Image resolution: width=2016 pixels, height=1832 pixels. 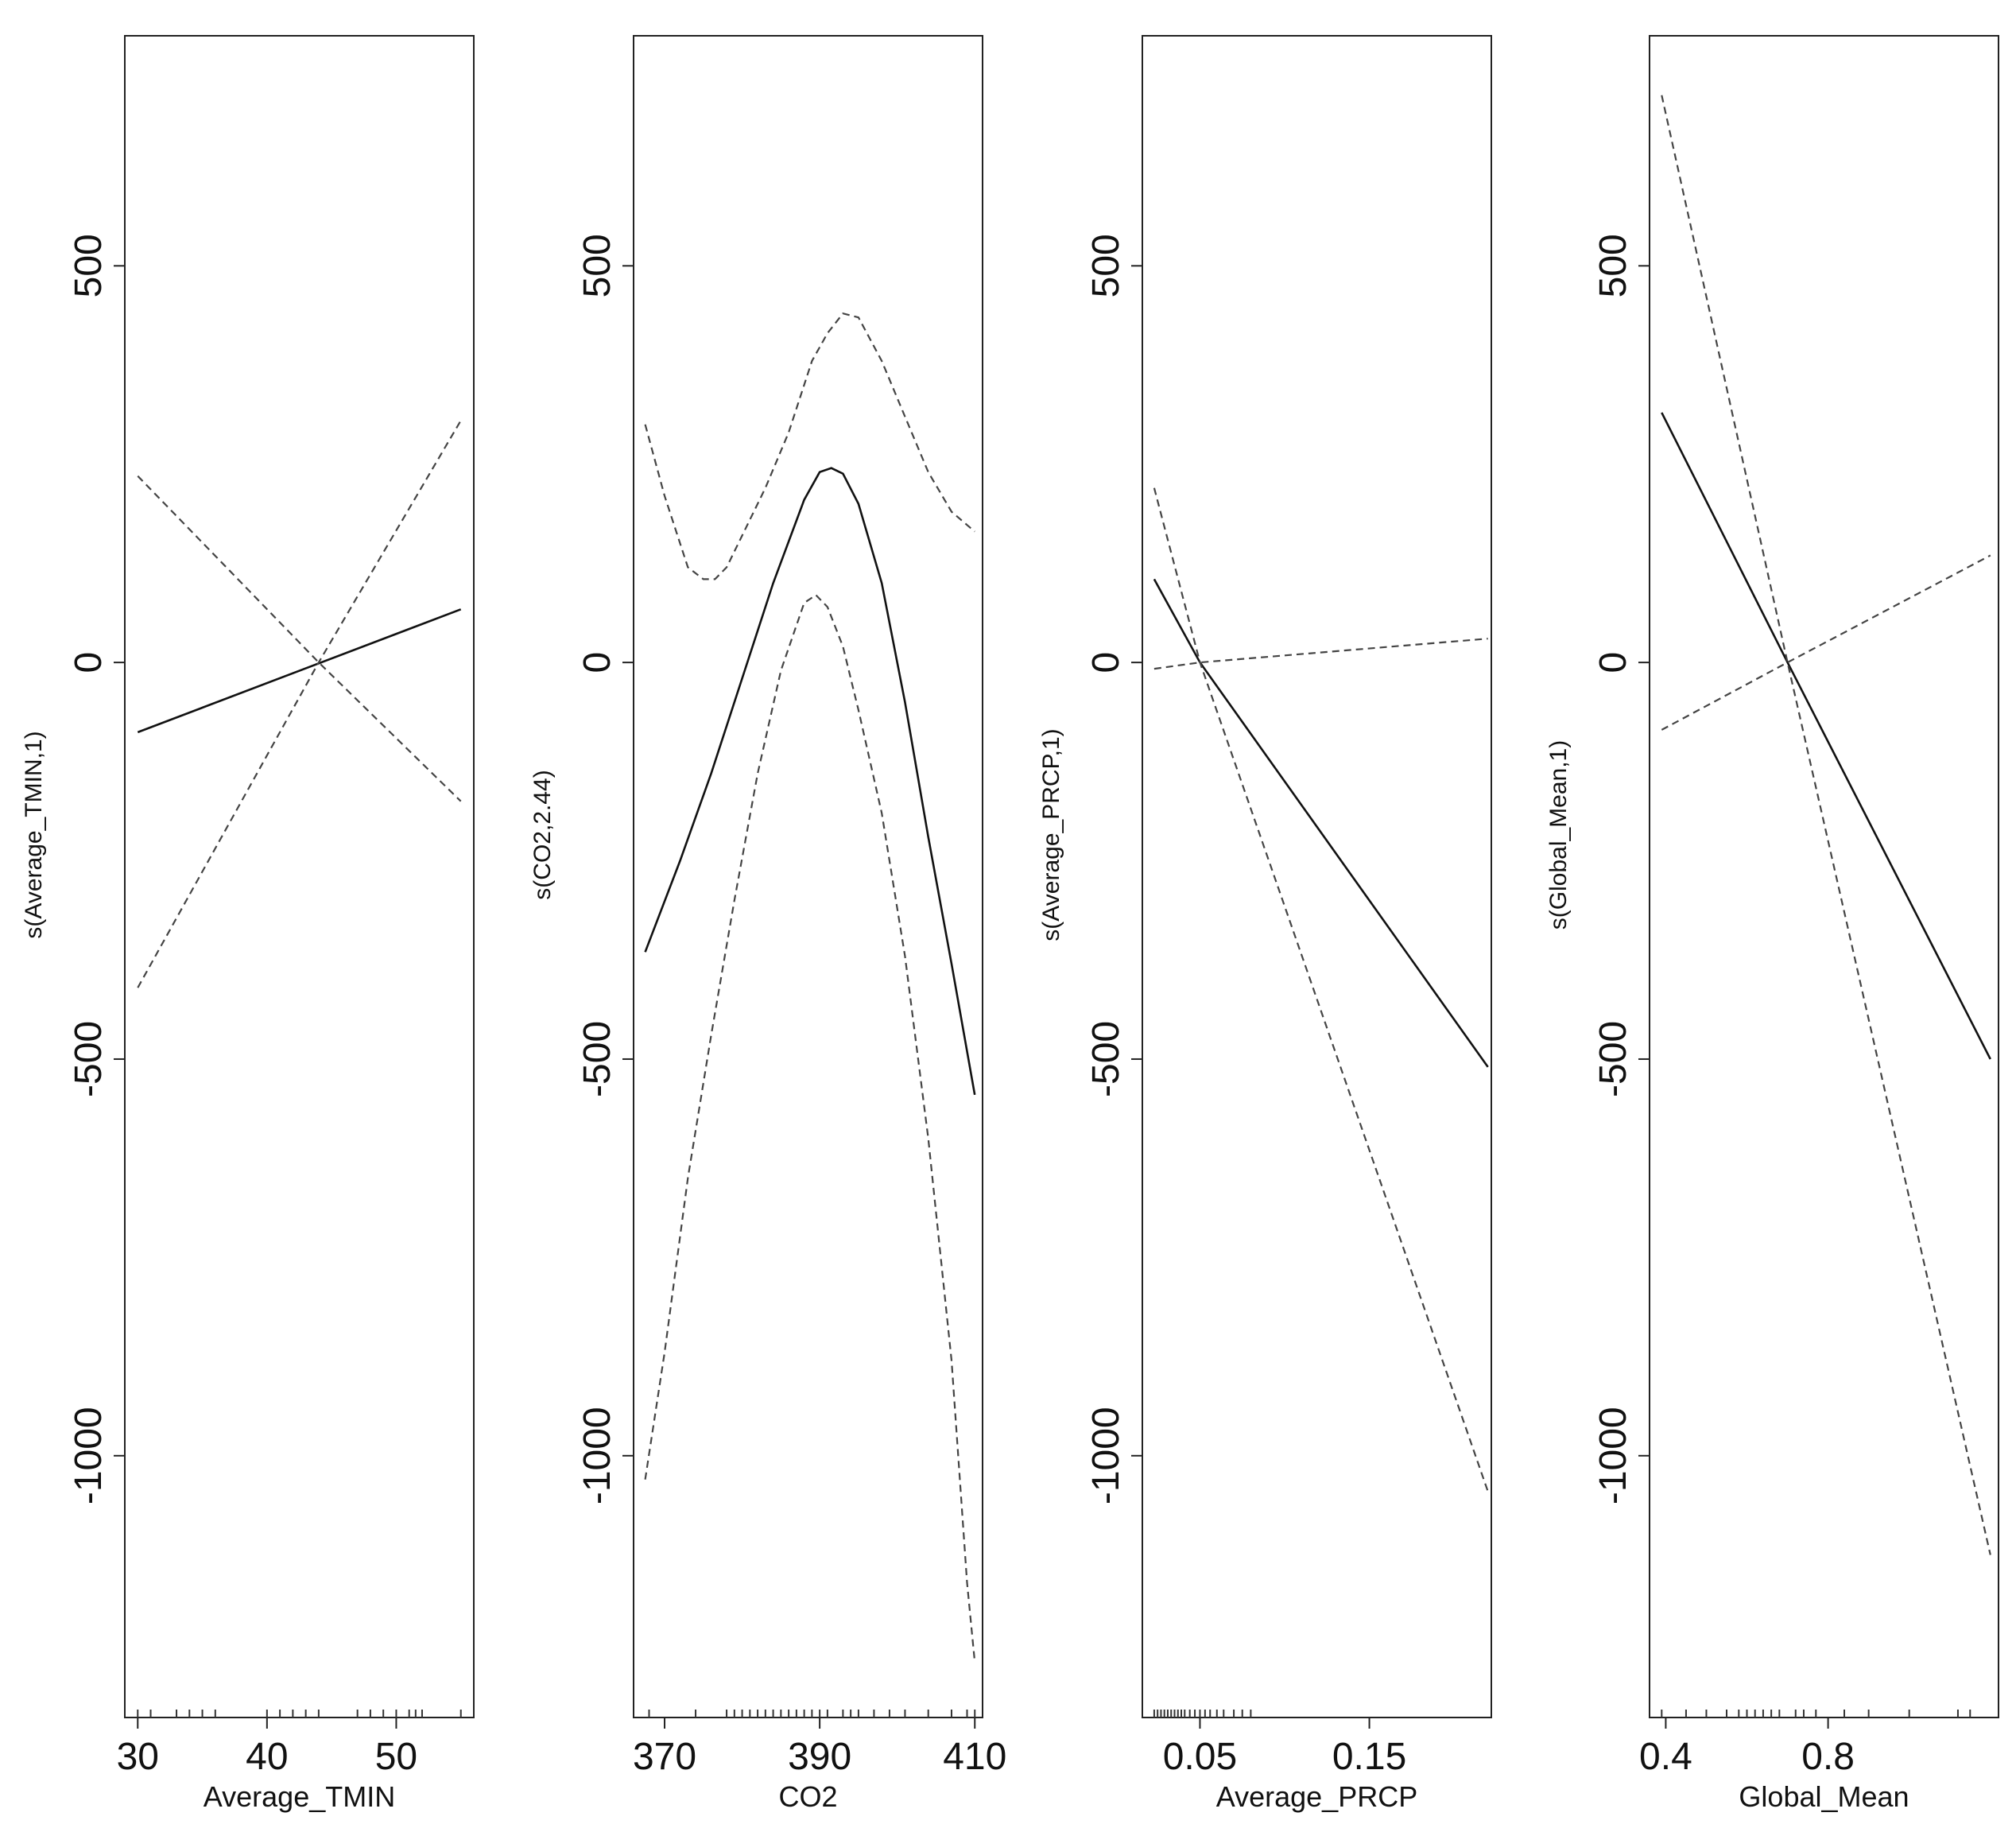 What do you see at coordinates (1317, 1796) in the screenshot?
I see `x-axis-label: Average_PRCP` at bounding box center [1317, 1796].